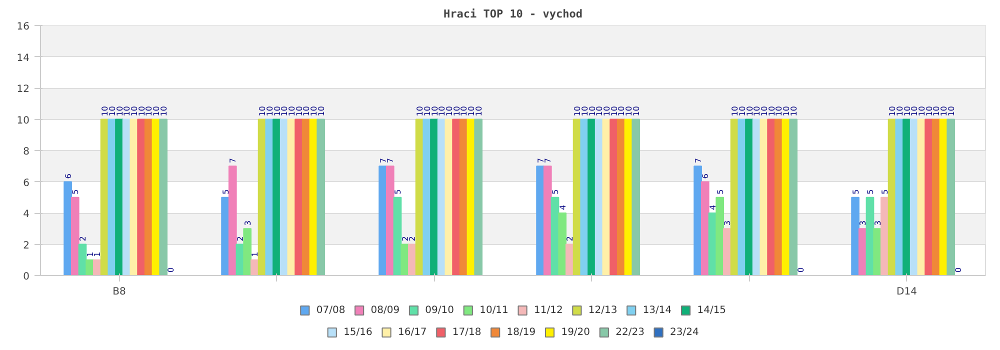  What do you see at coordinates (23, 89) in the screenshot?
I see `y-tick-label: 12` at bounding box center [23, 89].